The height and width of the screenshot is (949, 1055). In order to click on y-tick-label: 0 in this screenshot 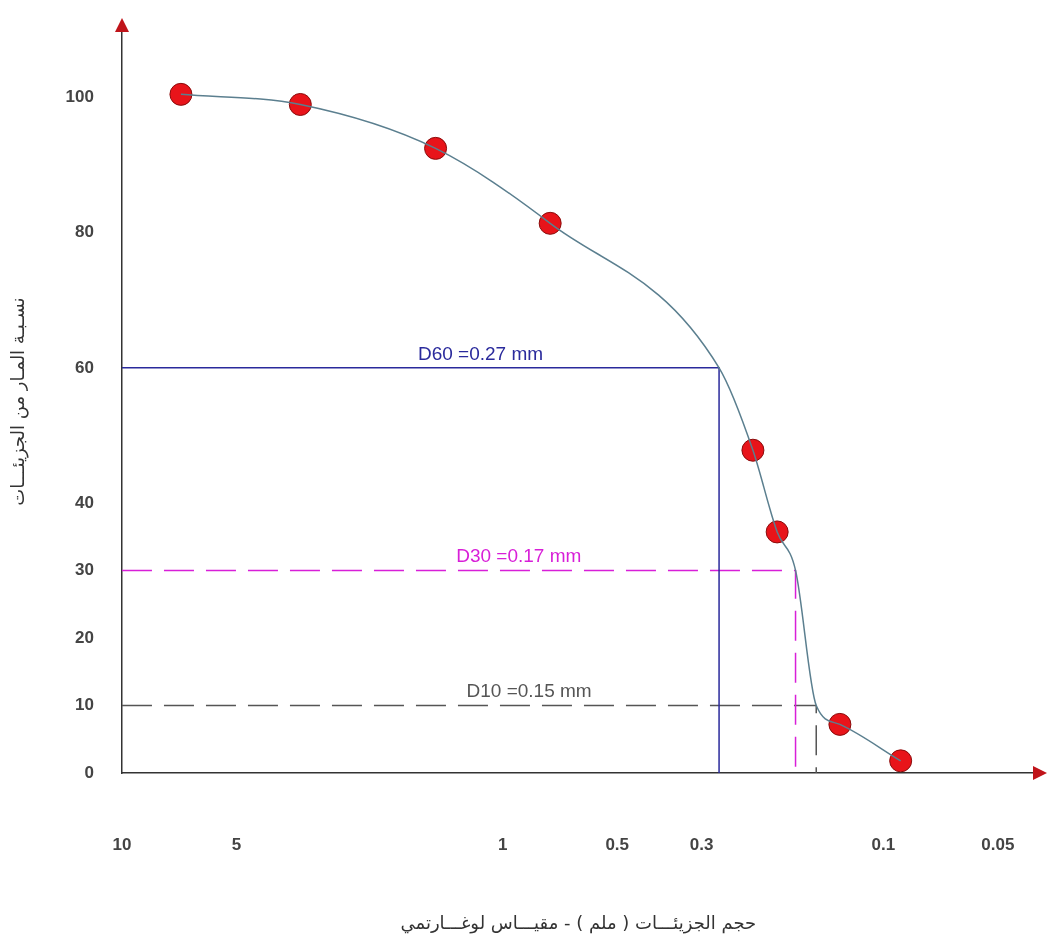, I will do `click(89, 772)`.